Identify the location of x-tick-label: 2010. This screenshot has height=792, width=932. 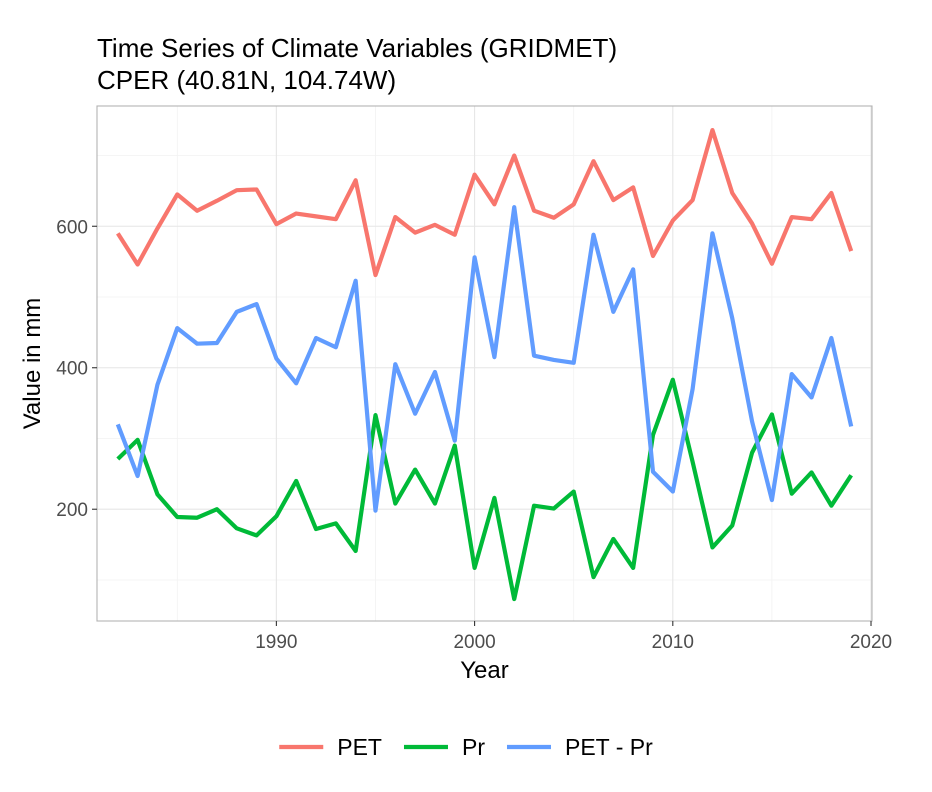
(673, 642).